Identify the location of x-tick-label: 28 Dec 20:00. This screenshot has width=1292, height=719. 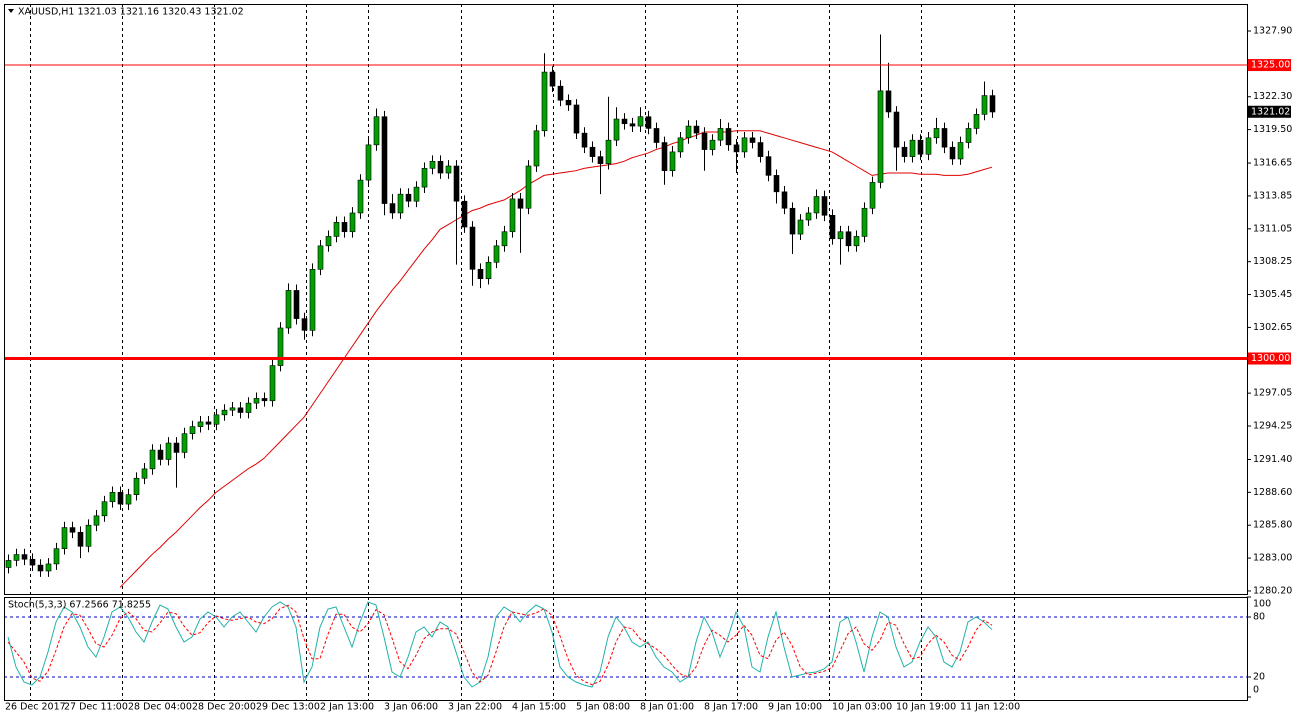
(224, 707).